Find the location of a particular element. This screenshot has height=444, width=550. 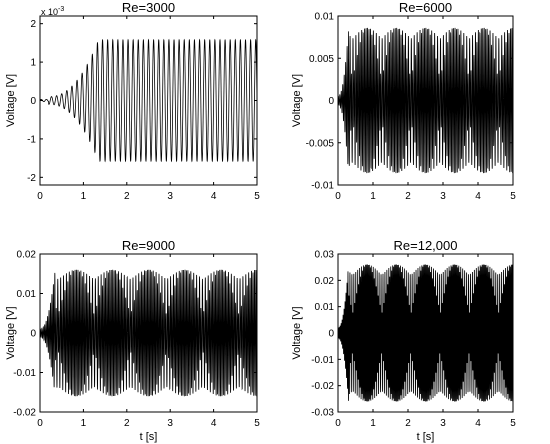

y-tick-label: 2 is located at coordinates (33, 24).